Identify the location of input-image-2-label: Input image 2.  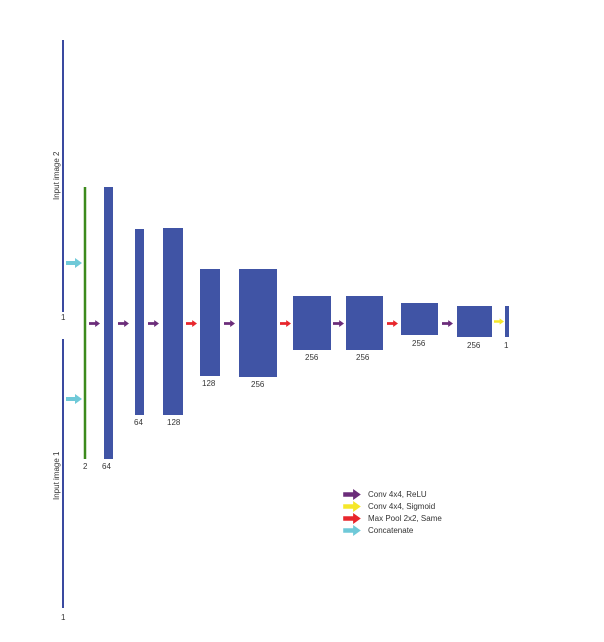
(56, 175).